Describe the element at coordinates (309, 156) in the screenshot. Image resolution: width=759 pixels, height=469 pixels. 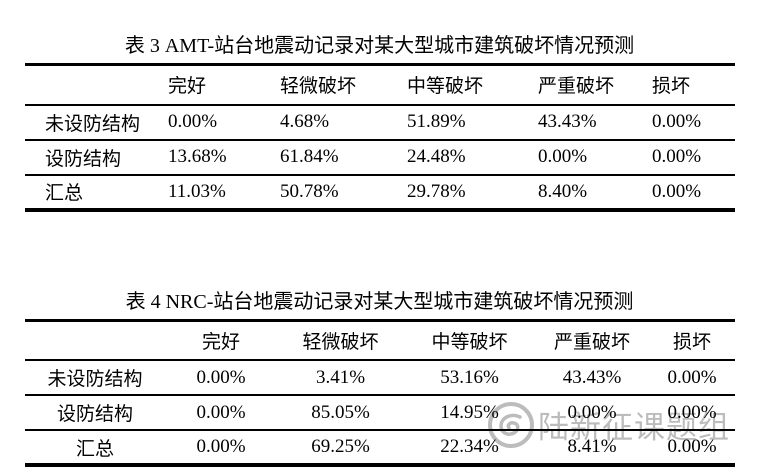
I see `table-cell: 61.84%` at that location.